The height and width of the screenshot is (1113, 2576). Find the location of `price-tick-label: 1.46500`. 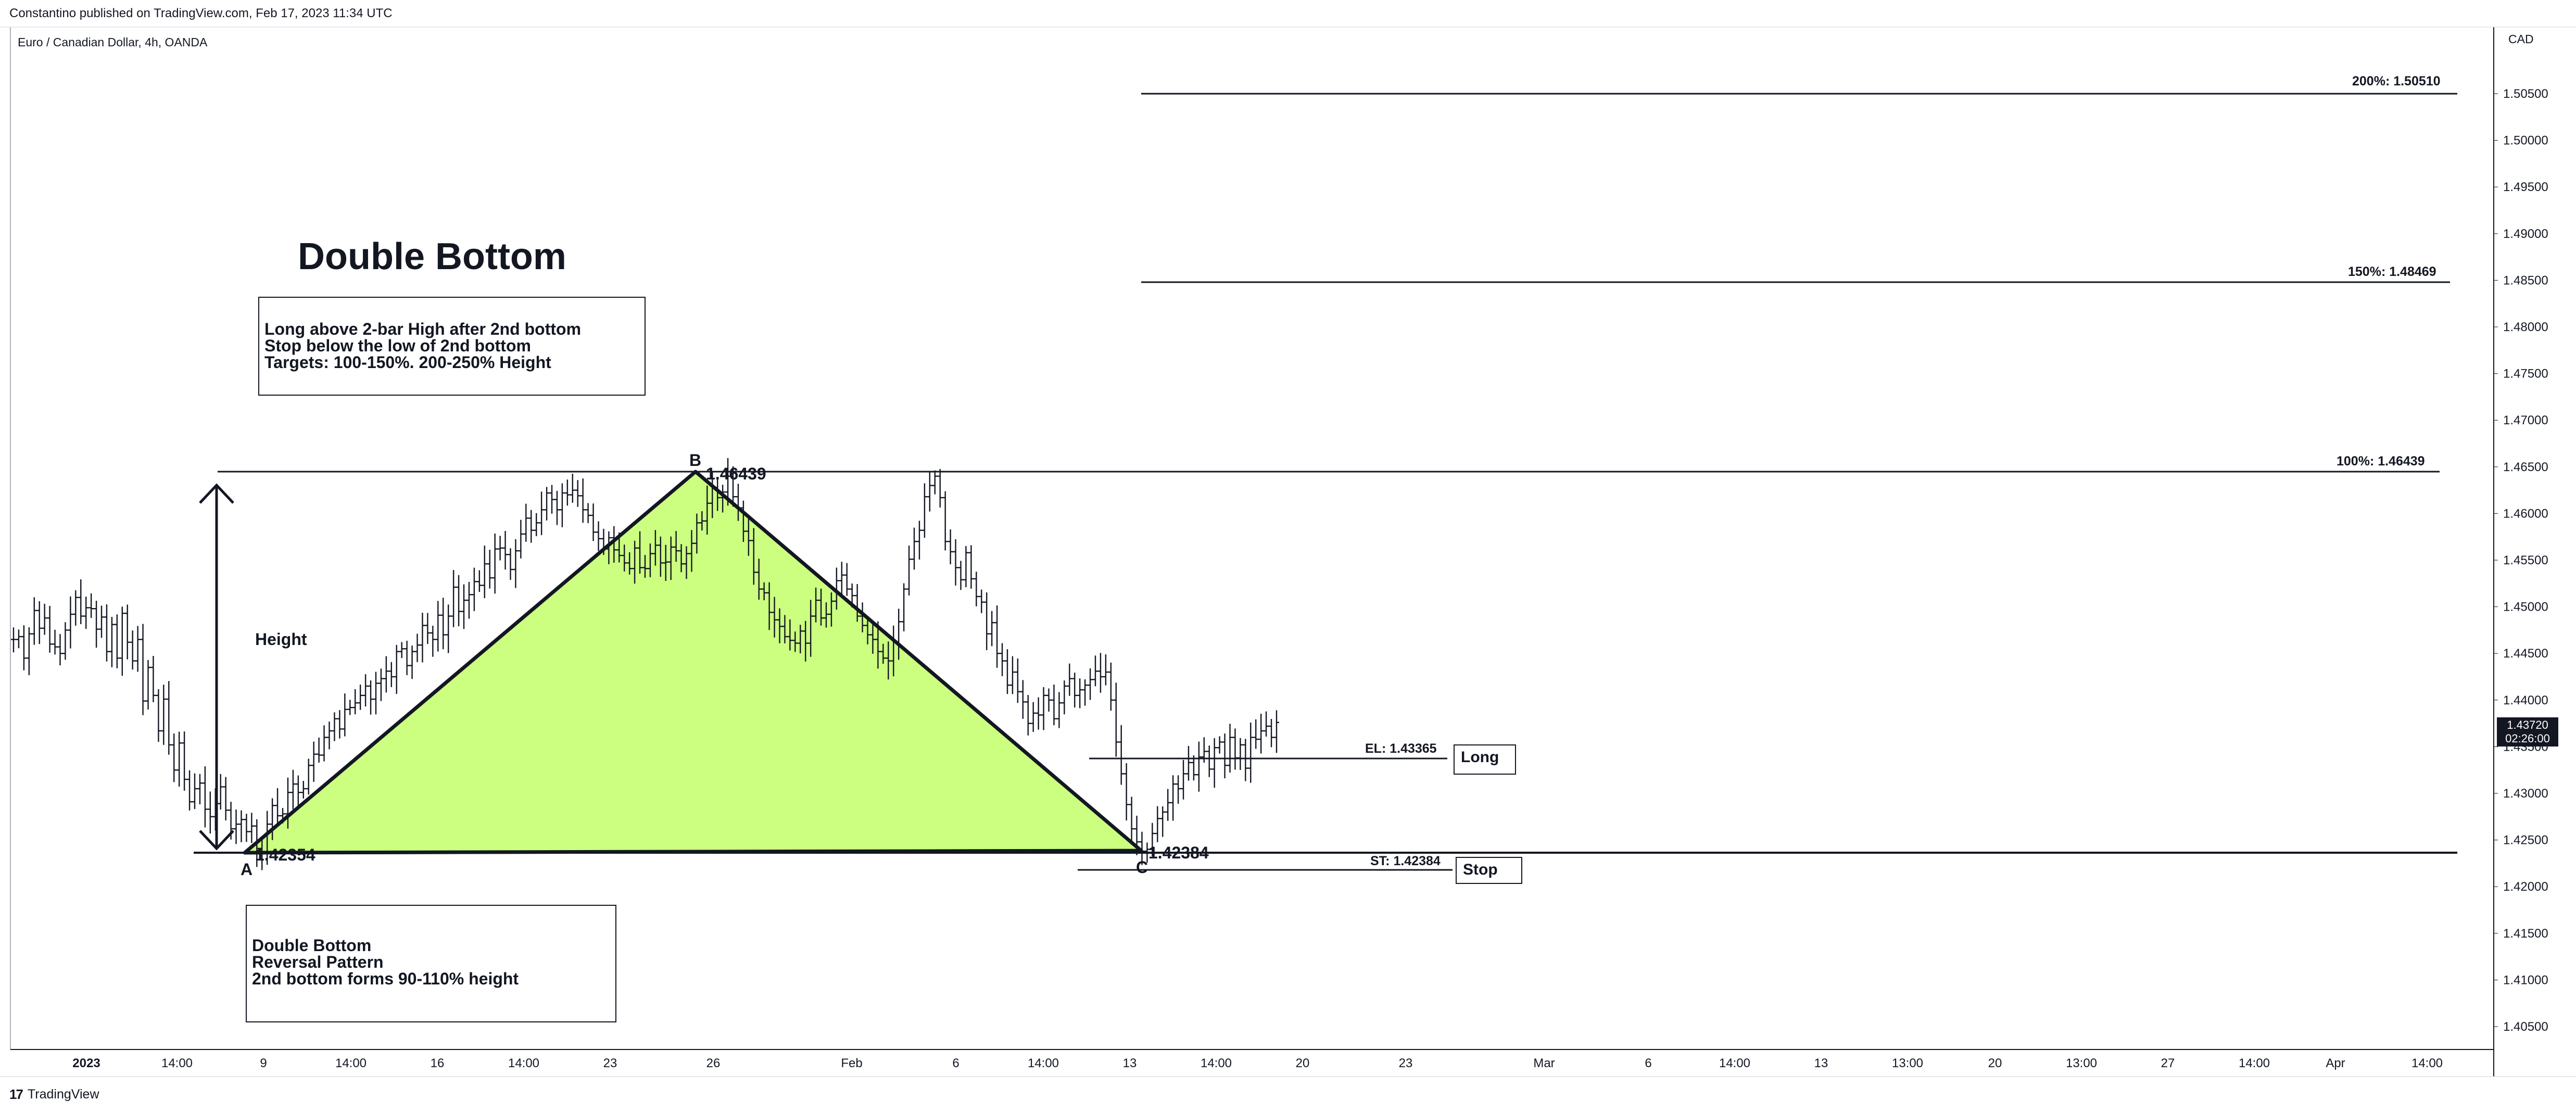

price-tick-label: 1.46500 is located at coordinates (2525, 467).